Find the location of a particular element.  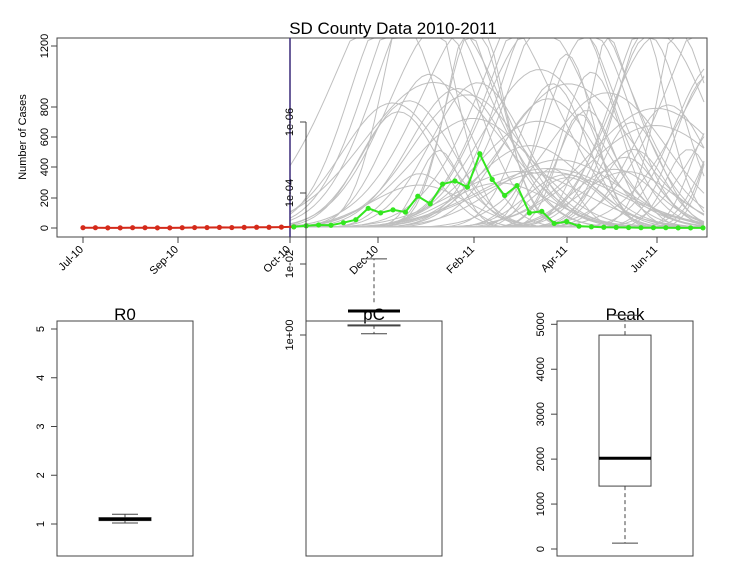

peak-panel: Peak 0 1000 2000 3000 4000 5000 is located at coordinates (614, 431).